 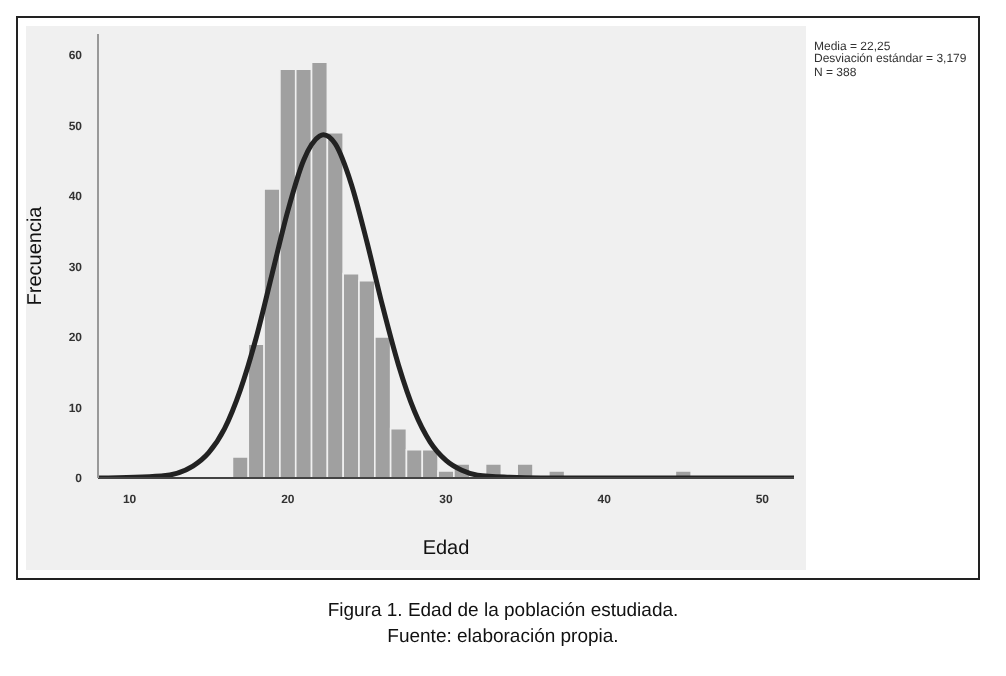 What do you see at coordinates (503, 611) in the screenshot?
I see `text: Figura 1. Edad de la población estudiada.` at bounding box center [503, 611].